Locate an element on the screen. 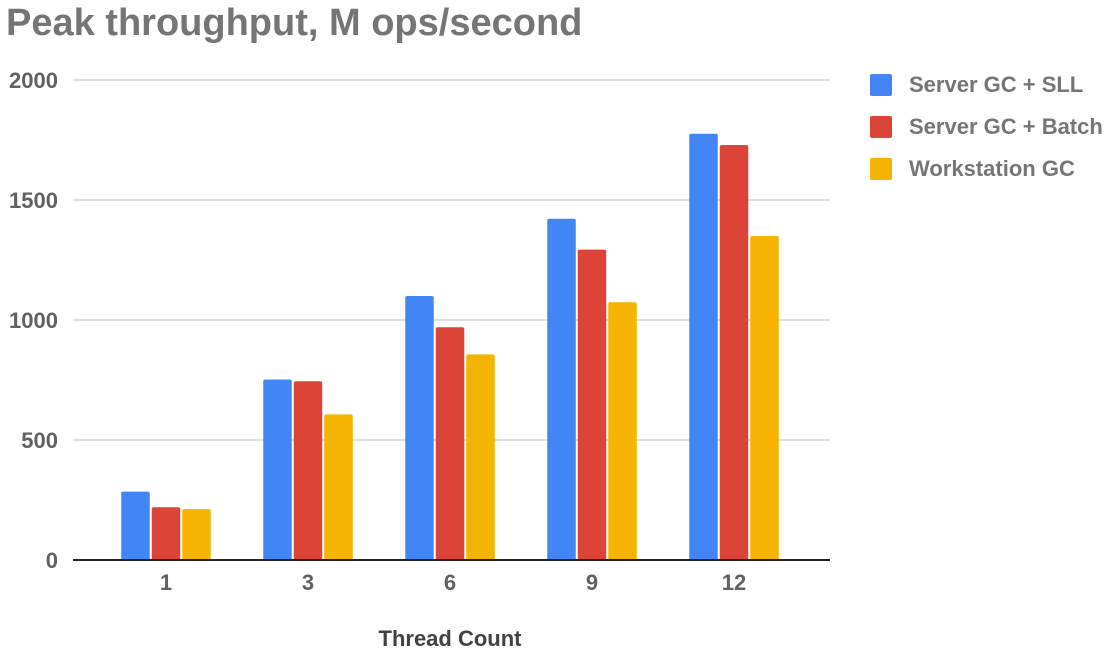 Image resolution: width=1104 pixels, height=660 pixels. y-tick-label-500: 500 is located at coordinates (39, 440).